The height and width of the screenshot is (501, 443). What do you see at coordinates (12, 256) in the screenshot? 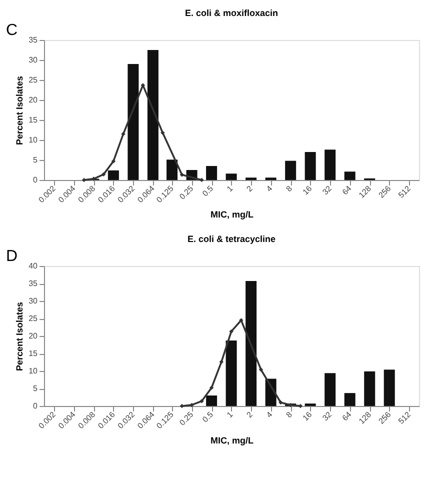
I see `text: D` at bounding box center [12, 256].